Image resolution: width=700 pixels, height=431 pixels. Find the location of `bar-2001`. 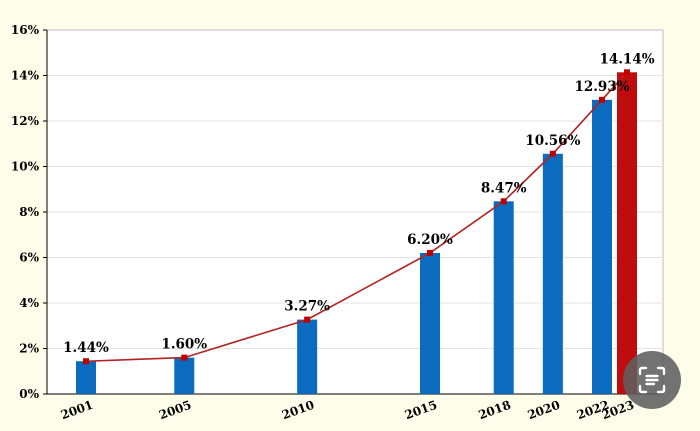

bar-2001 is located at coordinates (86, 377).